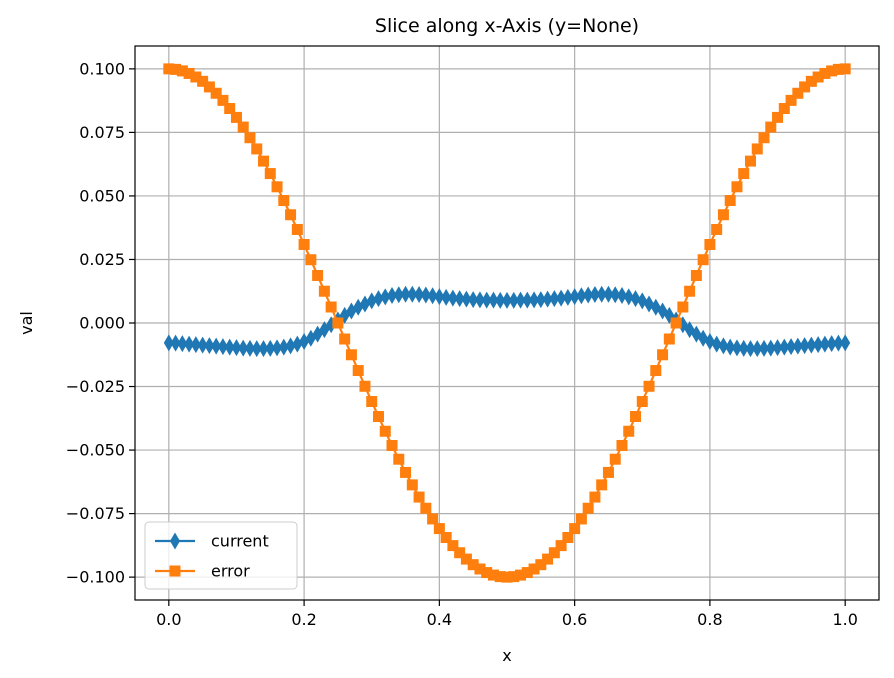  Describe the element at coordinates (230, 571) in the screenshot. I see `legend-label: error` at that location.